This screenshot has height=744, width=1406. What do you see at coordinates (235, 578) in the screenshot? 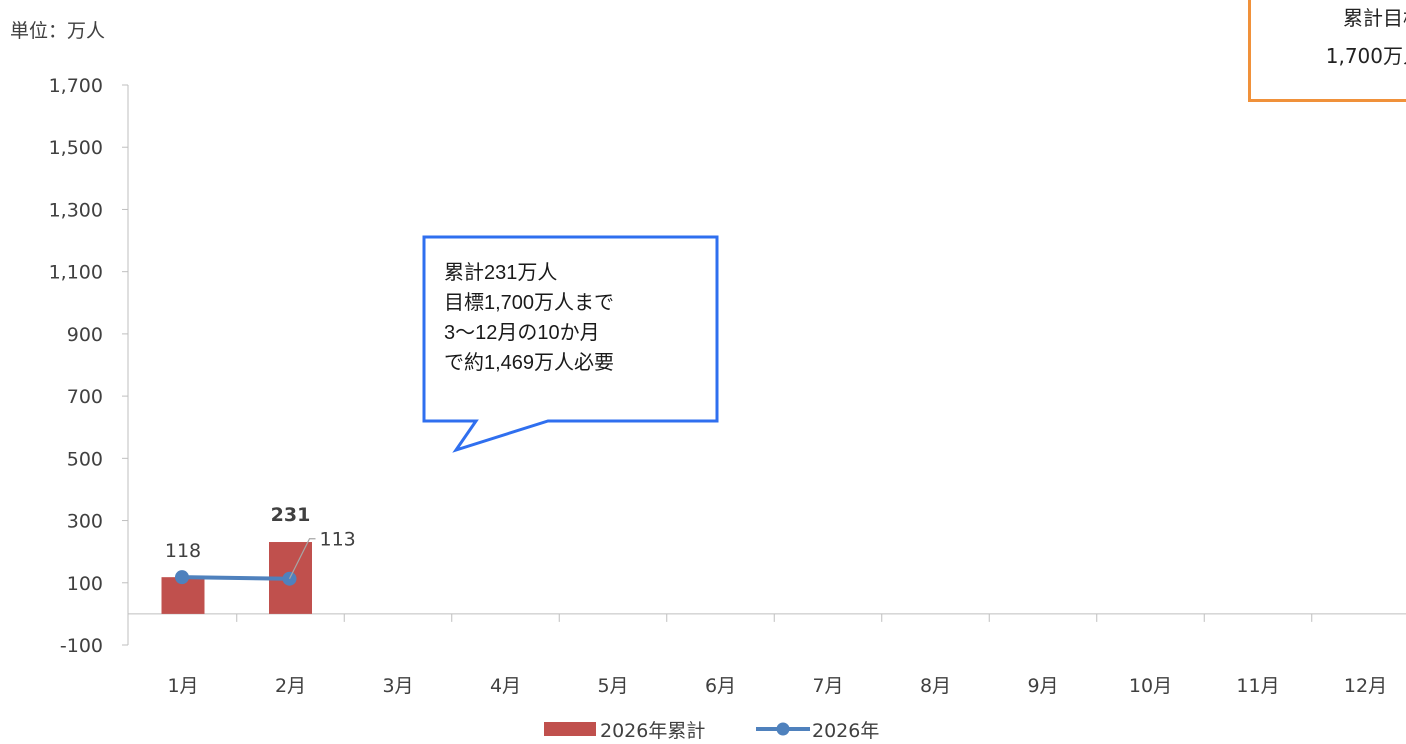
I see `line-series` at bounding box center [235, 578].